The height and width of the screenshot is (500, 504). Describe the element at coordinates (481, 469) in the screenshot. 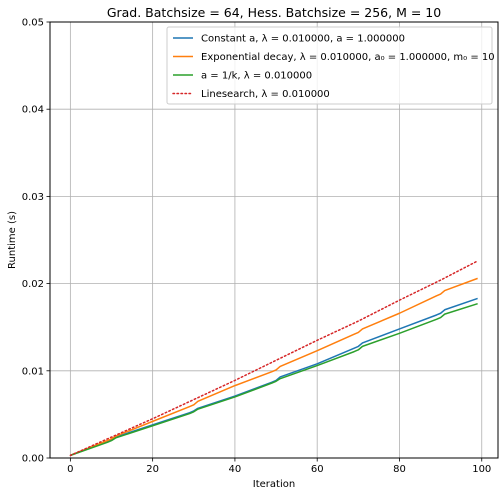

I see `x-tick-label: 100` at that location.